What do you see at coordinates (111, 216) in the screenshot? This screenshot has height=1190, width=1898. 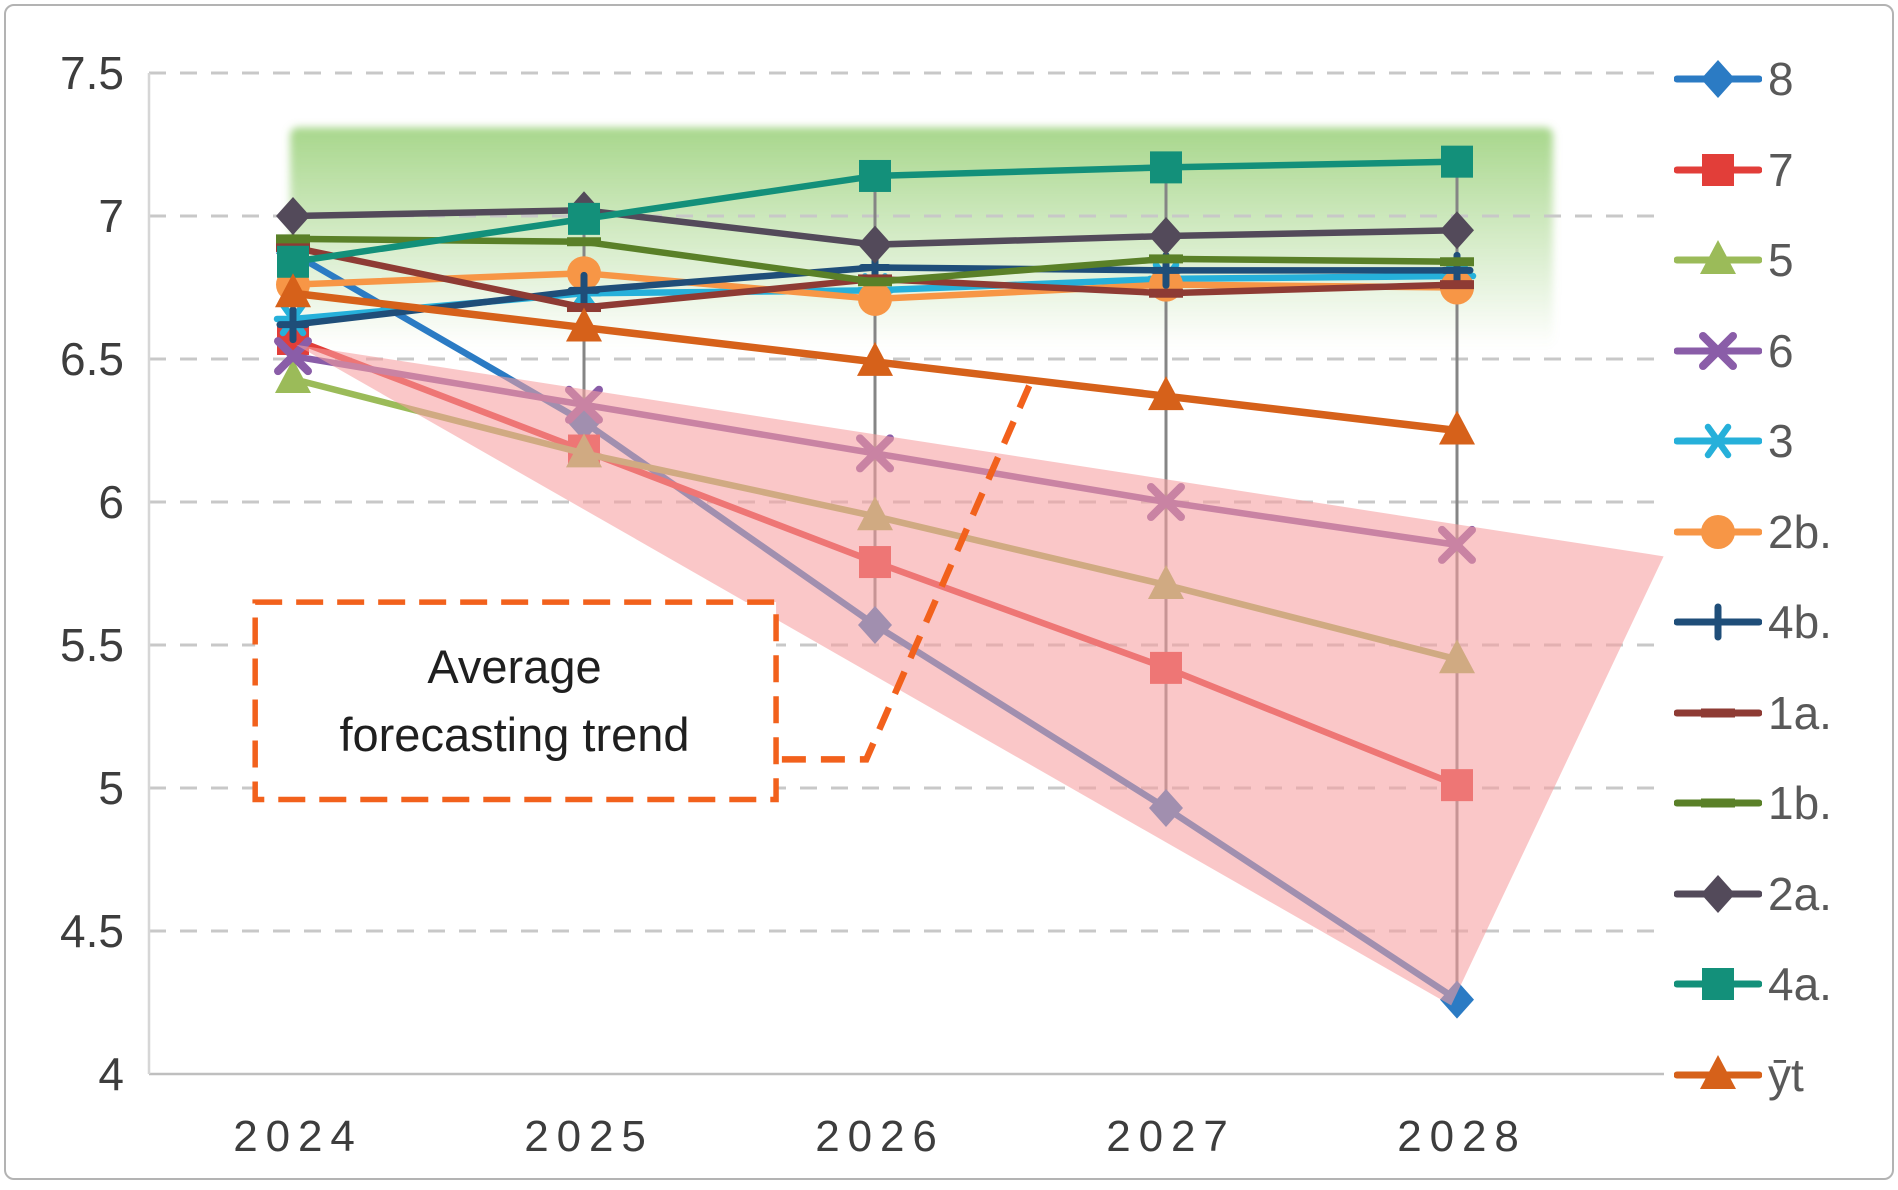 I see `y-tick-label: 7` at bounding box center [111, 216].